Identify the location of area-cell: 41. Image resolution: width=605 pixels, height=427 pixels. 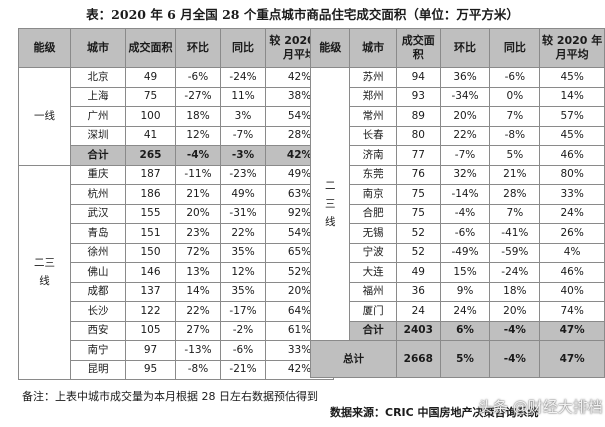
(150, 135).